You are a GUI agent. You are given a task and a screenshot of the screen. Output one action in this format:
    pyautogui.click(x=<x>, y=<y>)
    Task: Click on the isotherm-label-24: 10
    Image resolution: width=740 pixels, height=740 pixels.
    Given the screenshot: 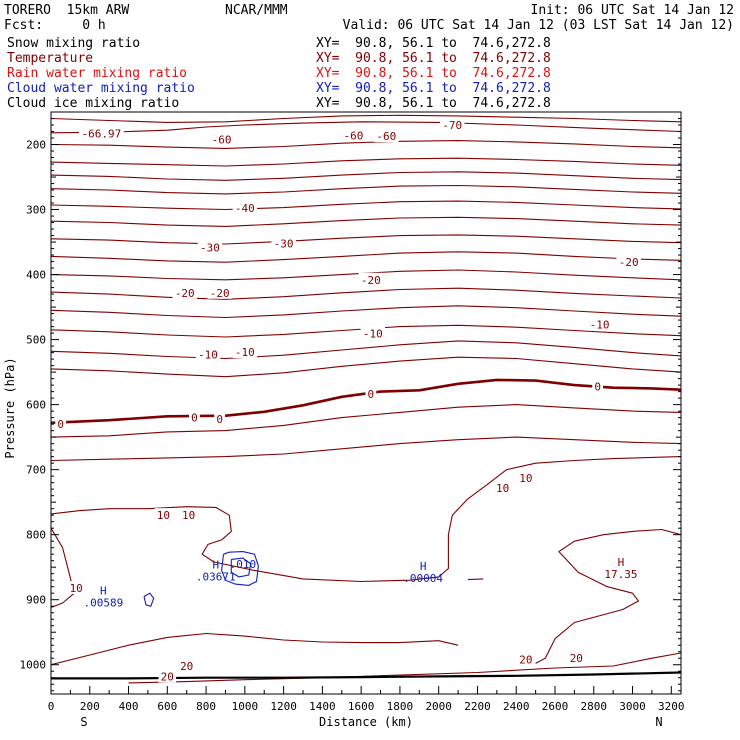 What is the action you would take?
    pyautogui.click(x=502, y=488)
    